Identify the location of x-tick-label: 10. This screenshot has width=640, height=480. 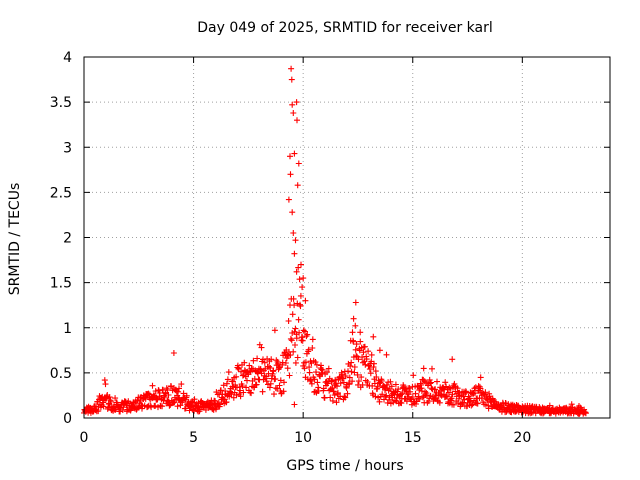
(303, 438).